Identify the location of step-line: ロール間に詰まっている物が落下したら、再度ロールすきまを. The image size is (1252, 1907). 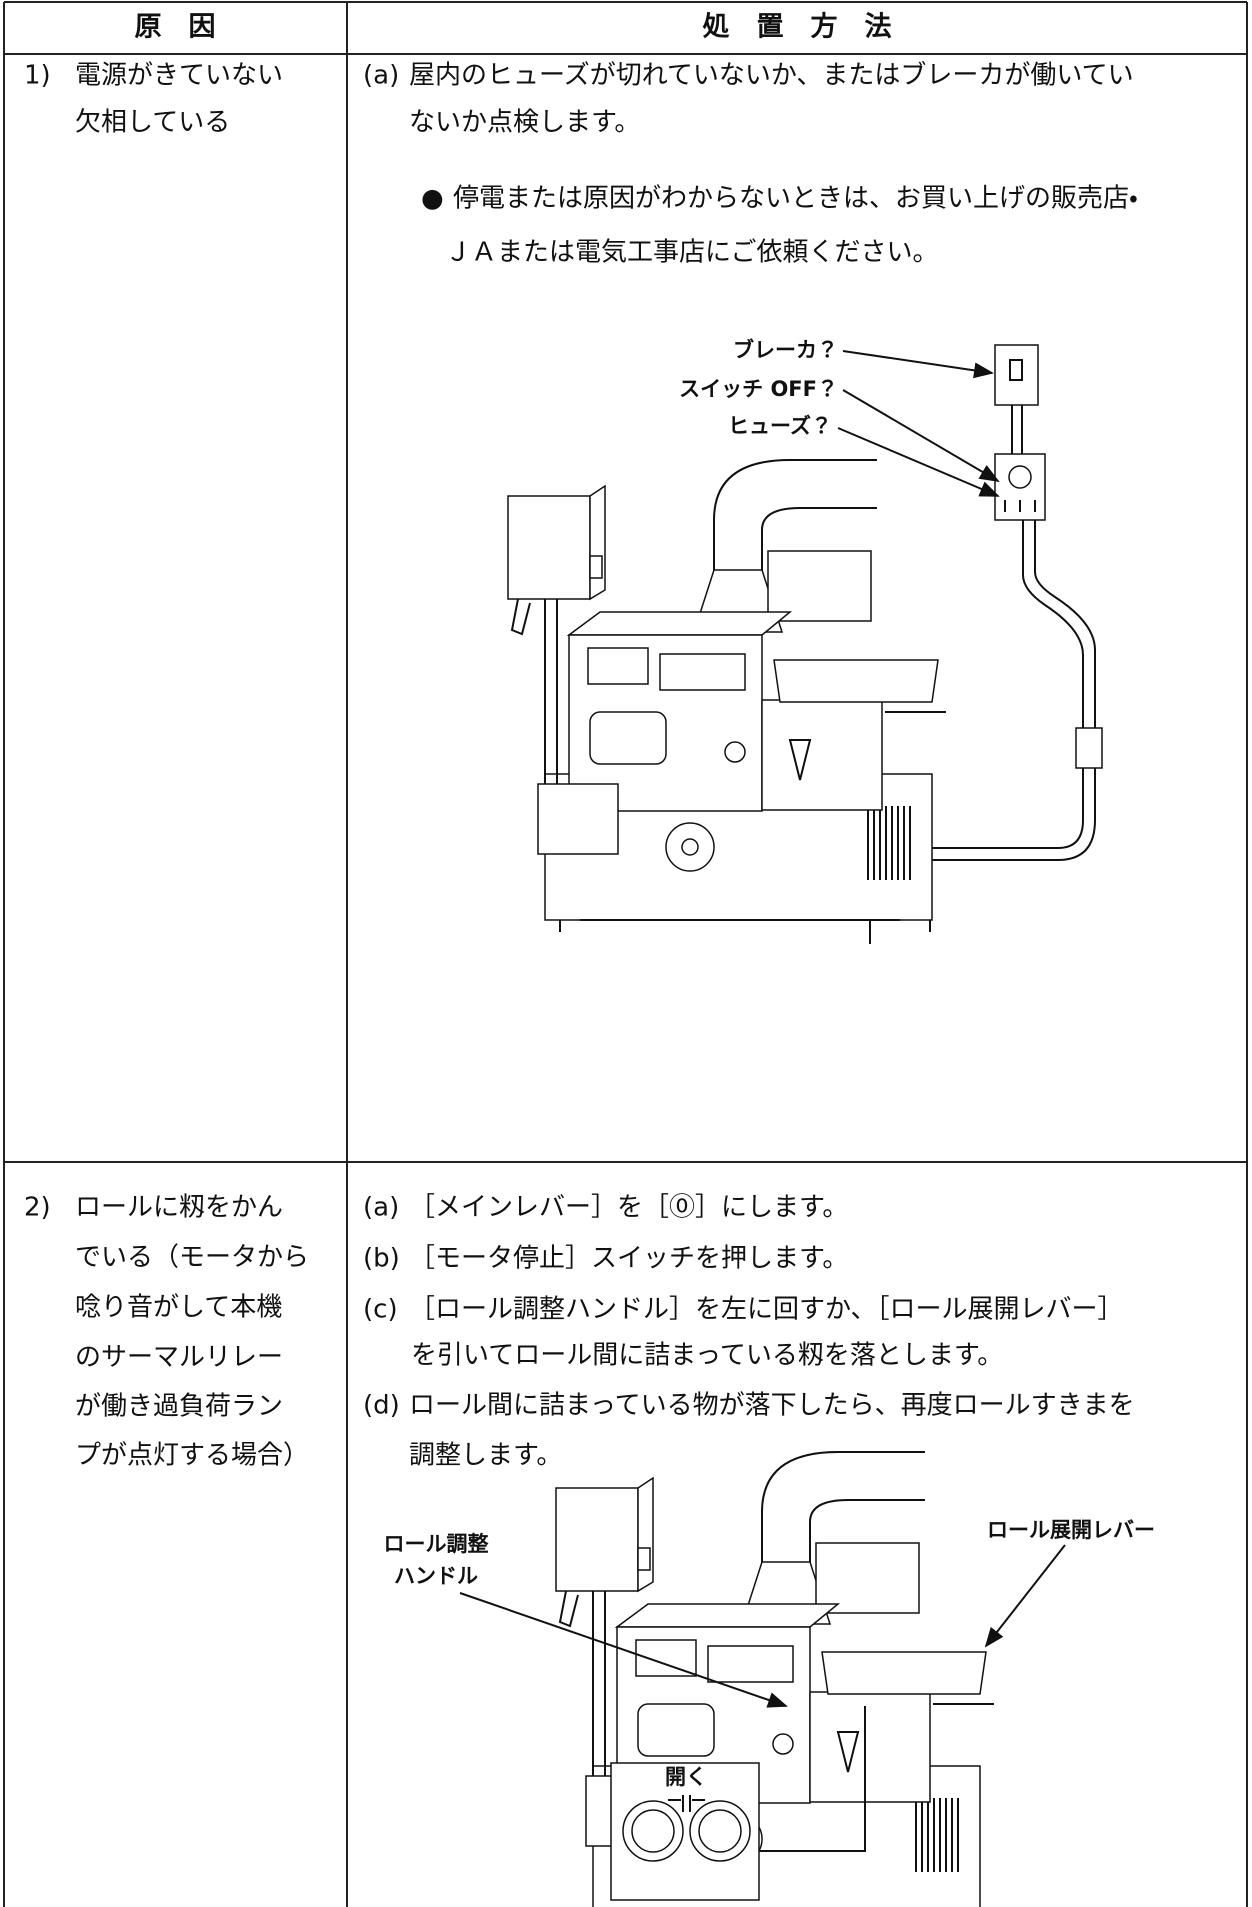
(772, 1406).